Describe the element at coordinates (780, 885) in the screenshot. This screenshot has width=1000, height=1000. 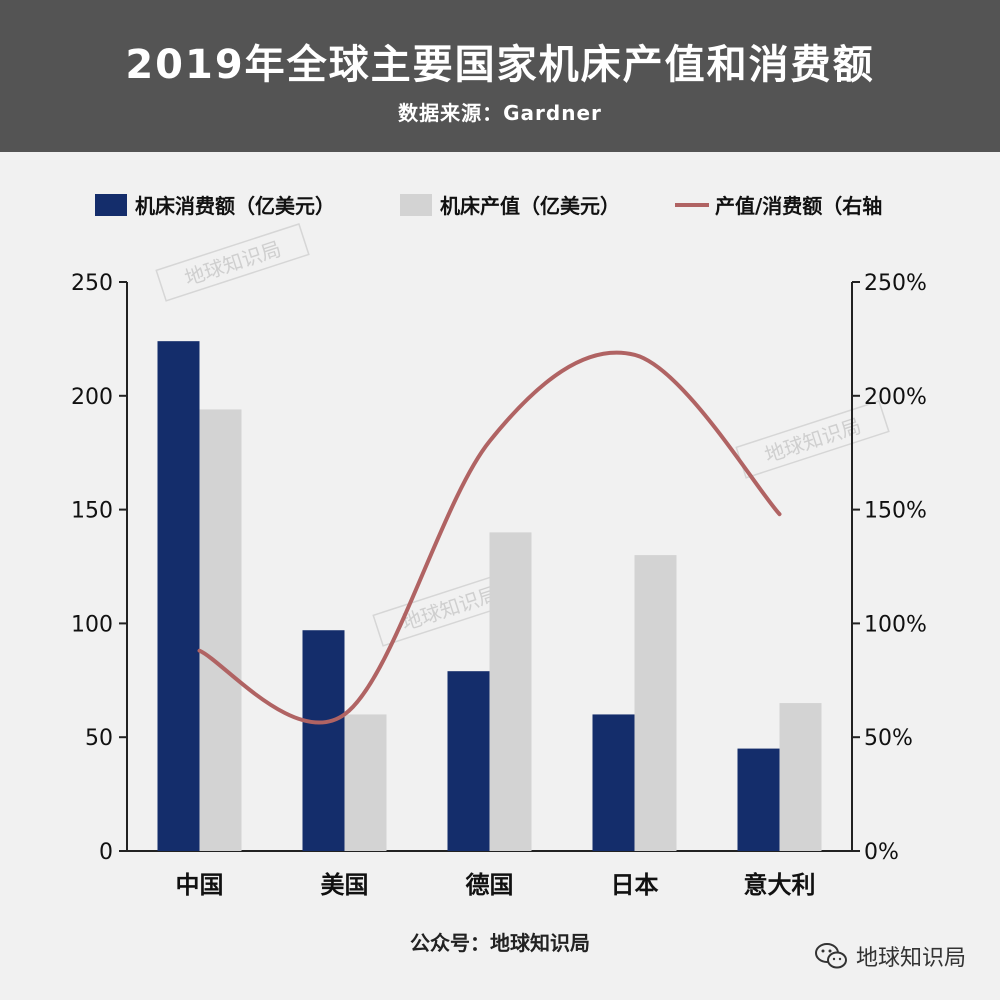
I see `x-tick-label: 意大利` at that location.